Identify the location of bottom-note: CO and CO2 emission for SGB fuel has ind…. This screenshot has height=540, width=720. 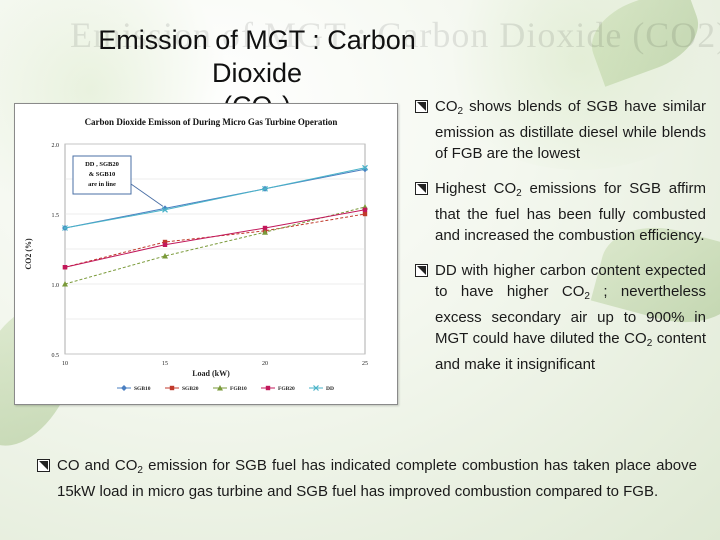
(366, 478).